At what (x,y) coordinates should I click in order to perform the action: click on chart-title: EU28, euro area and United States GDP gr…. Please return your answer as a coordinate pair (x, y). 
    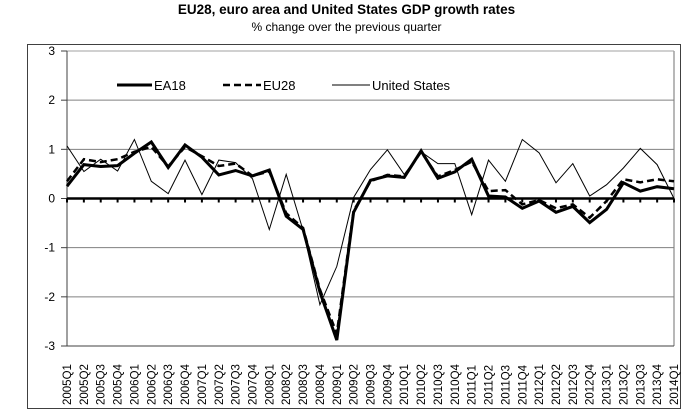
    Looking at the image, I should click on (346, 9).